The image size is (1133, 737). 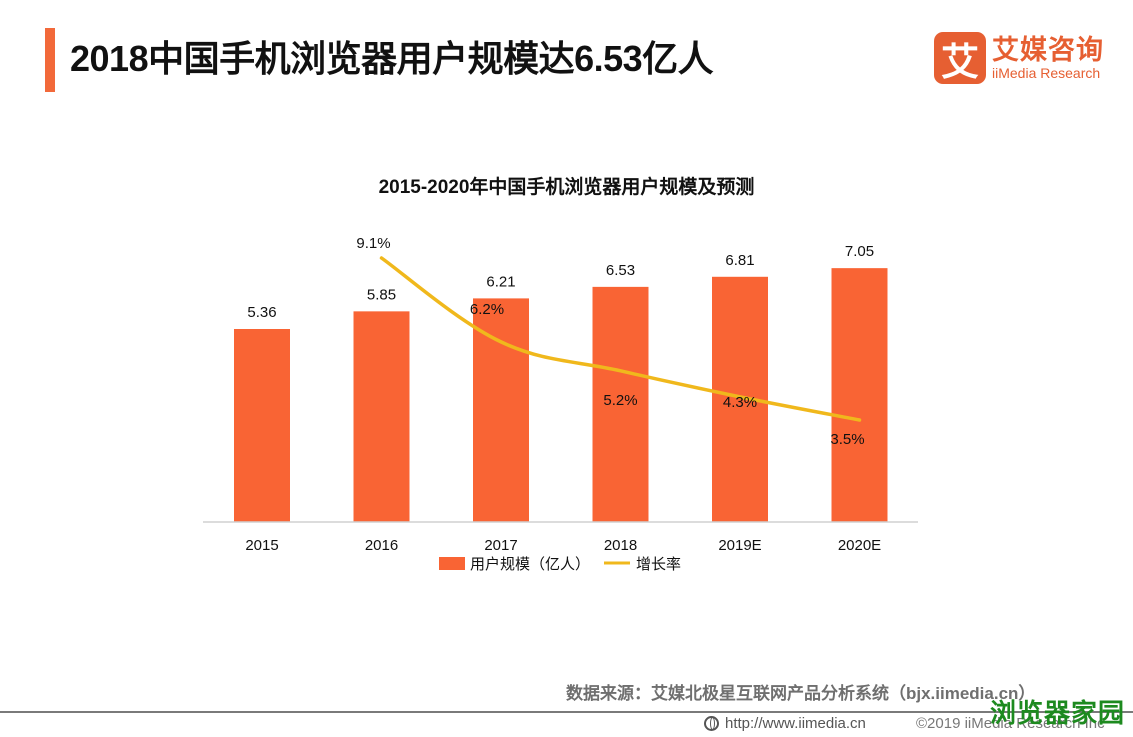 I want to click on legend: 用户规模（亿人） 增长率, so click(x=560, y=564).